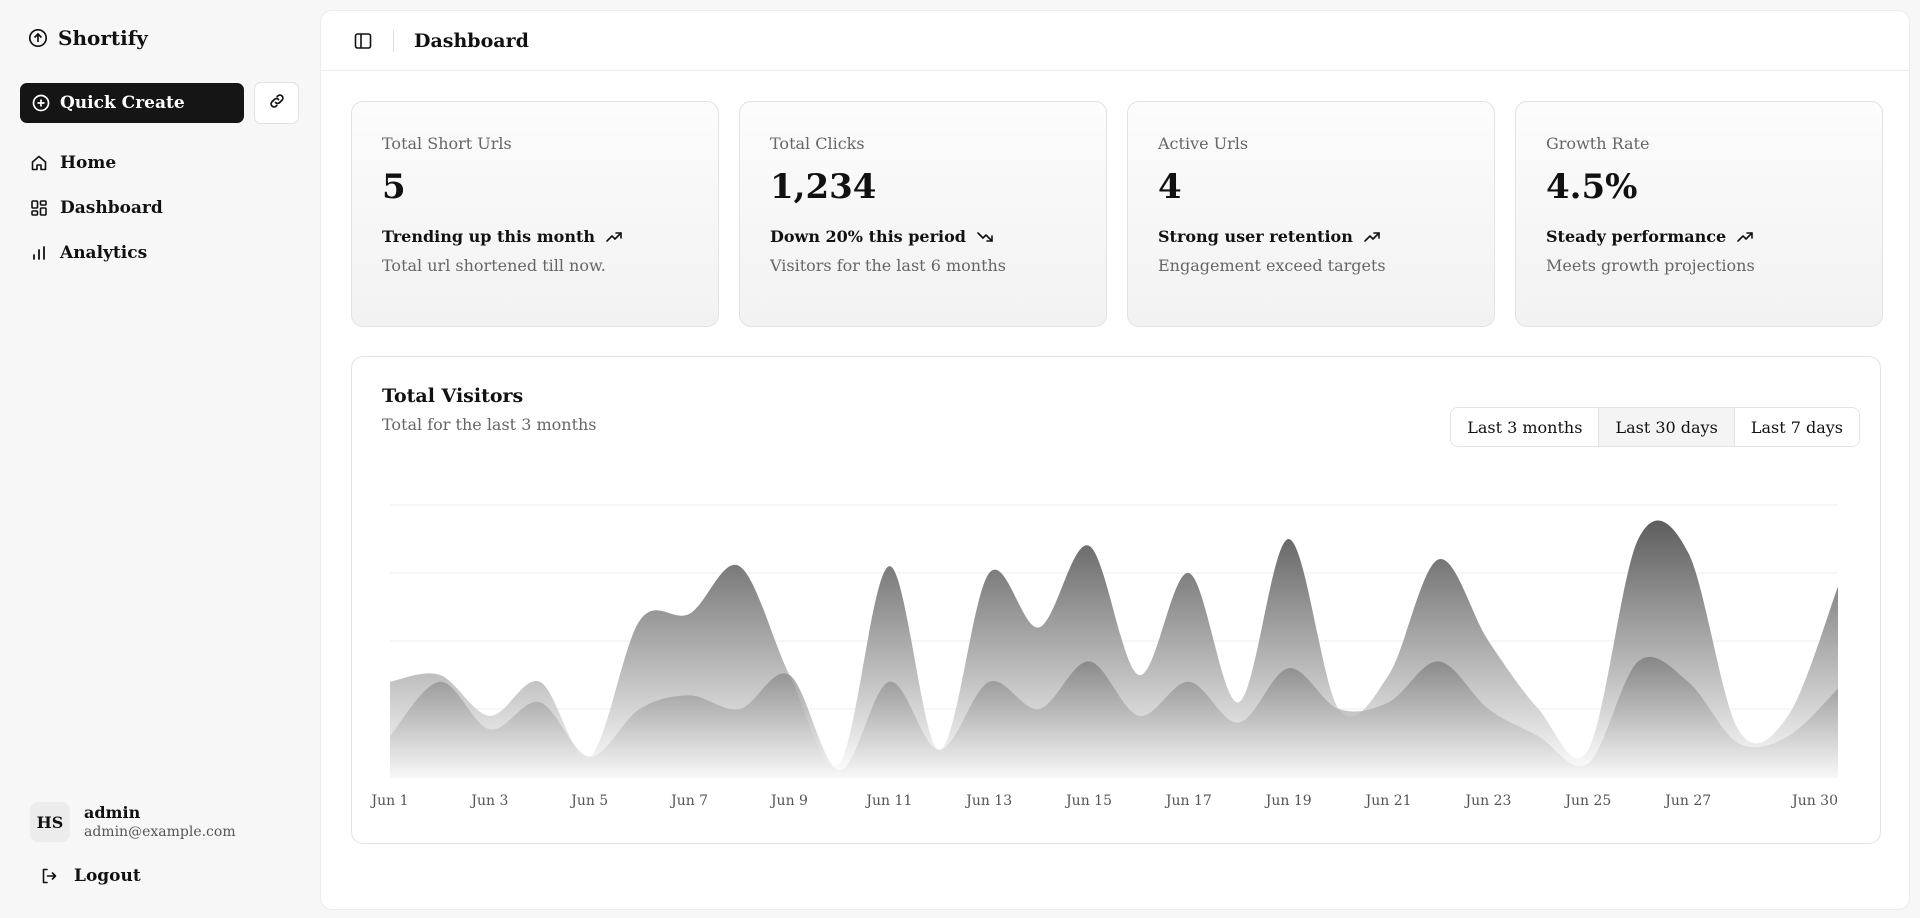 This screenshot has width=1920, height=918. What do you see at coordinates (103, 38) in the screenshot?
I see `brand-name: Shortify` at bounding box center [103, 38].